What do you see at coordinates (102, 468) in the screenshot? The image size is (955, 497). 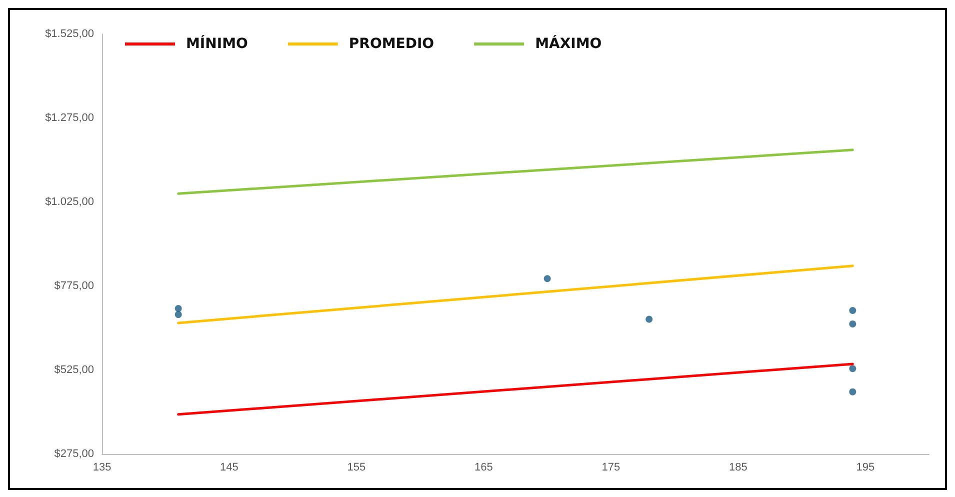 I see `x-tick-label: 135` at bounding box center [102, 468].